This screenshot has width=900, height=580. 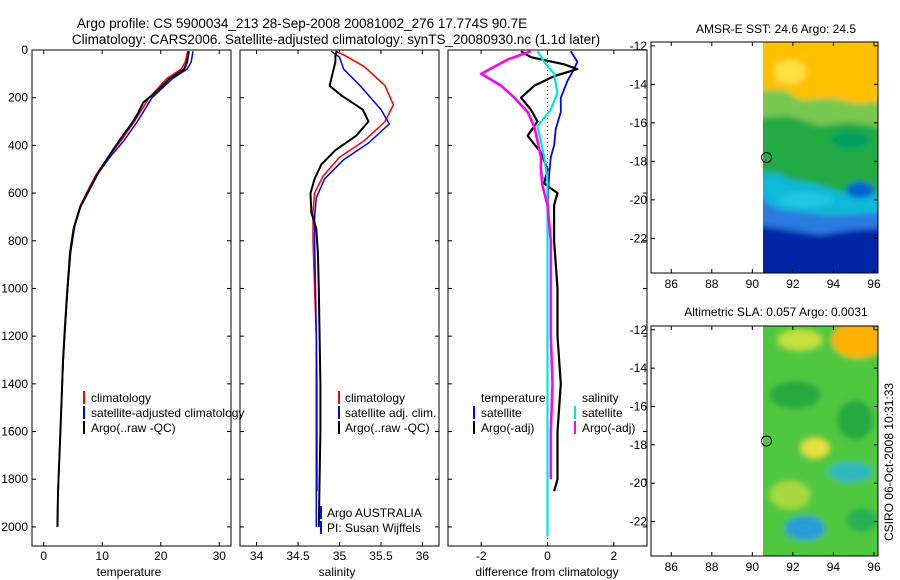 I want to click on series-line-salinity-argo, so click(x=516, y=264).